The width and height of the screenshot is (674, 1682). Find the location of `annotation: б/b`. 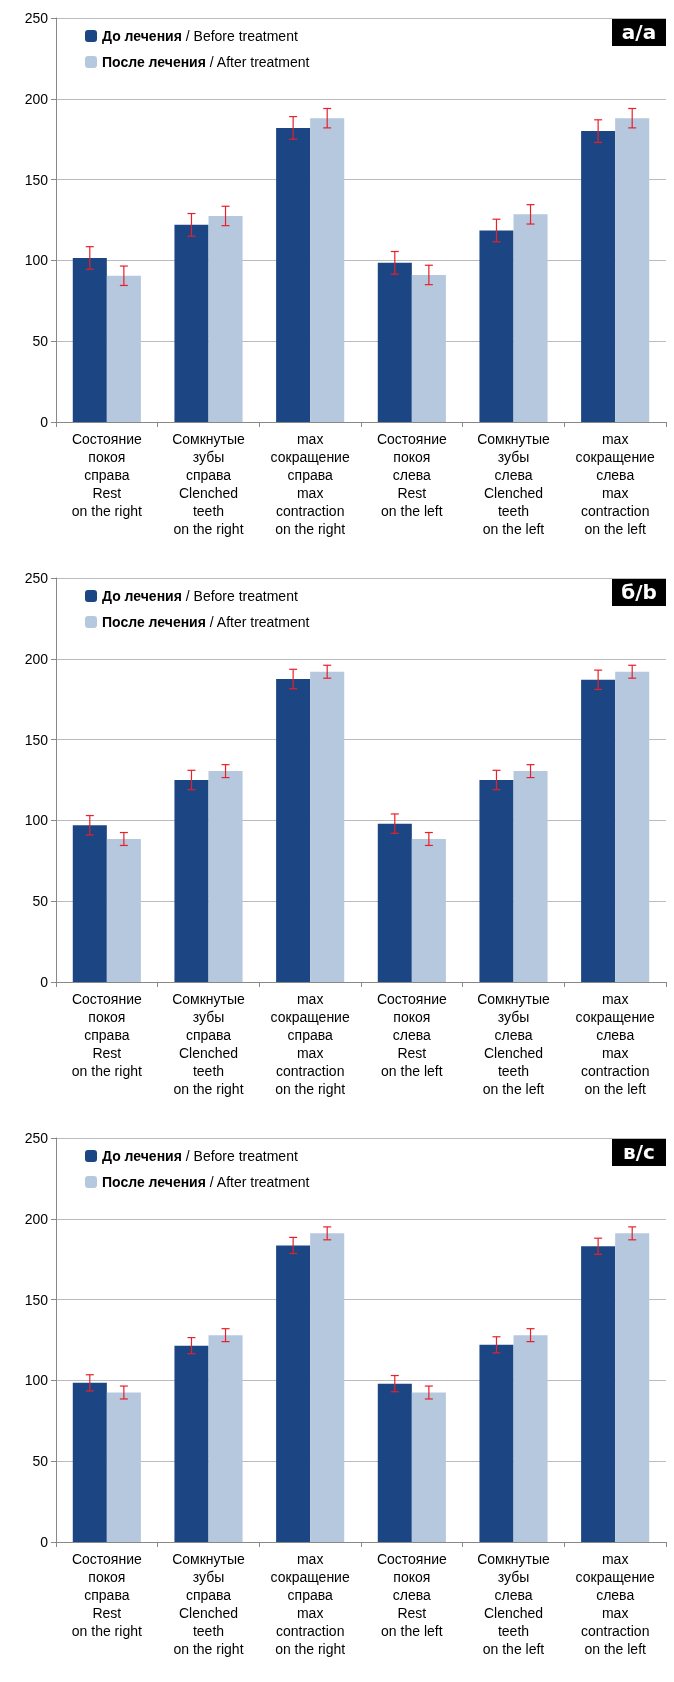

annotation: б/b is located at coordinates (639, 592).